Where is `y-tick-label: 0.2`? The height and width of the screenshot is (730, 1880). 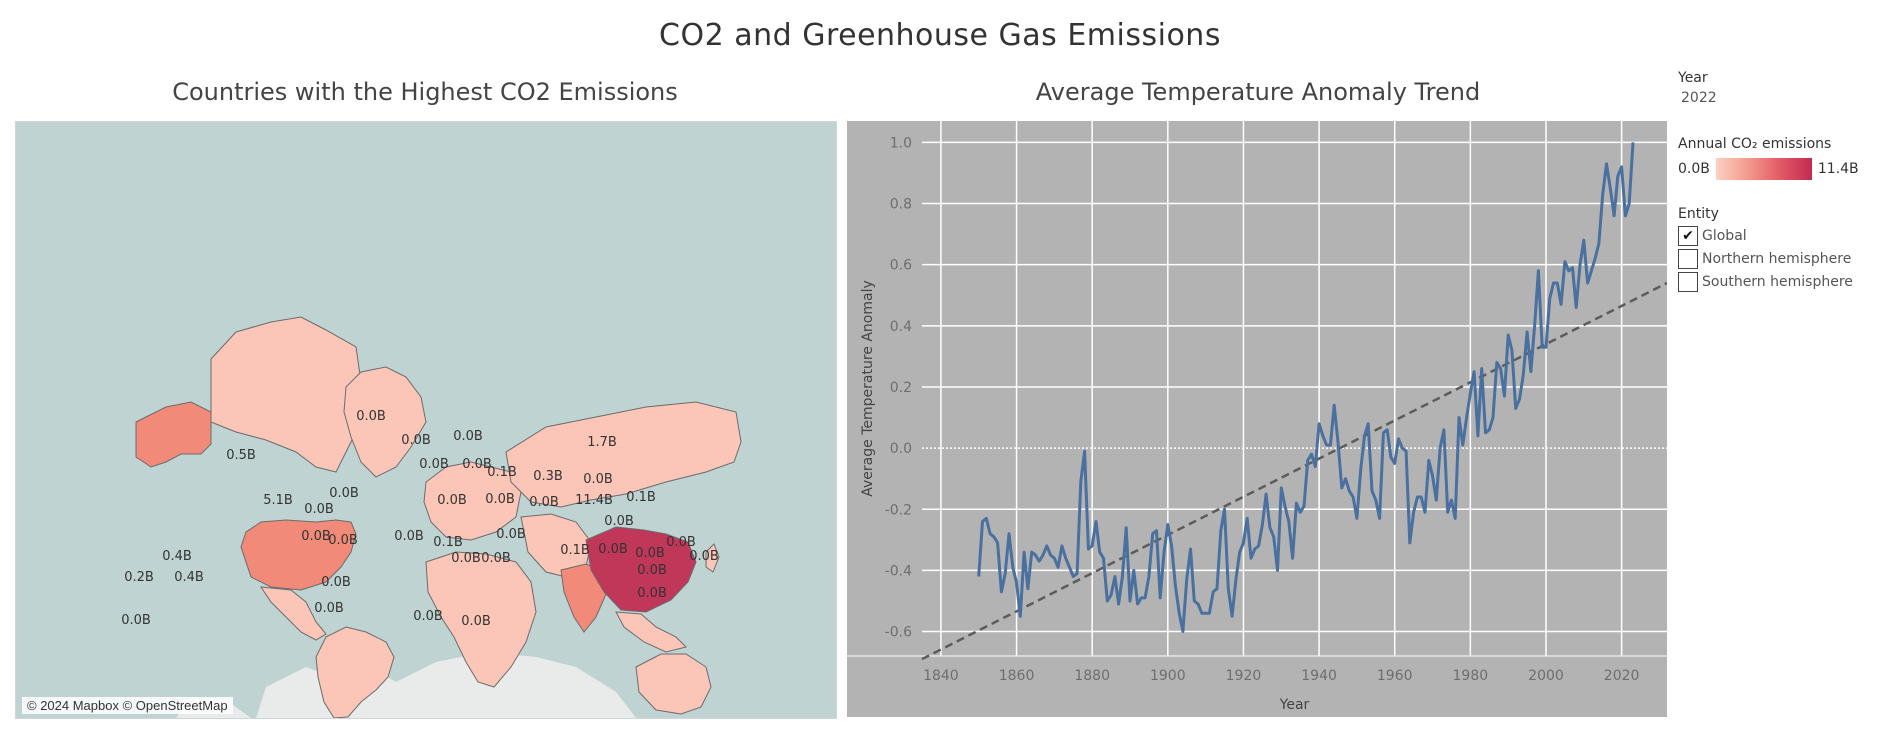 y-tick-label: 0.2 is located at coordinates (901, 388).